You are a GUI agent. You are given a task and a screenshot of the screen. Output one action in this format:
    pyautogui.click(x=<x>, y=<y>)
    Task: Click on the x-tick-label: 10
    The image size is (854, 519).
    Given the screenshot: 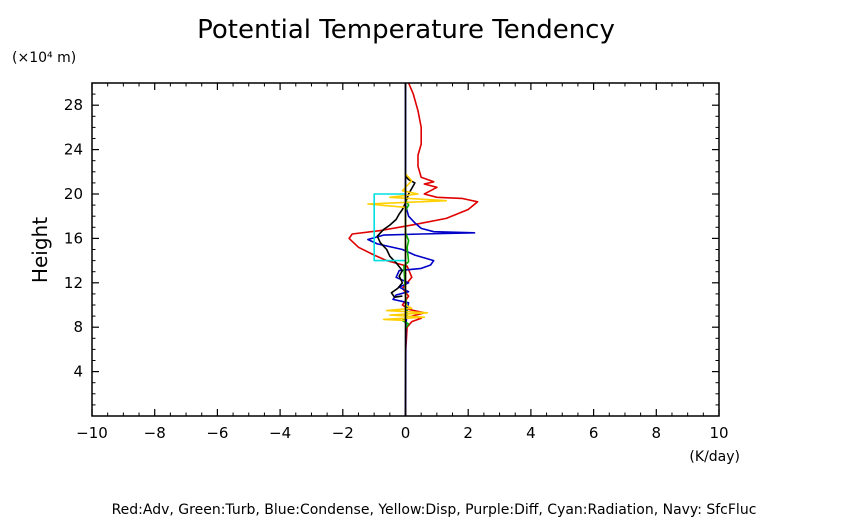 What is the action you would take?
    pyautogui.click(x=718, y=433)
    